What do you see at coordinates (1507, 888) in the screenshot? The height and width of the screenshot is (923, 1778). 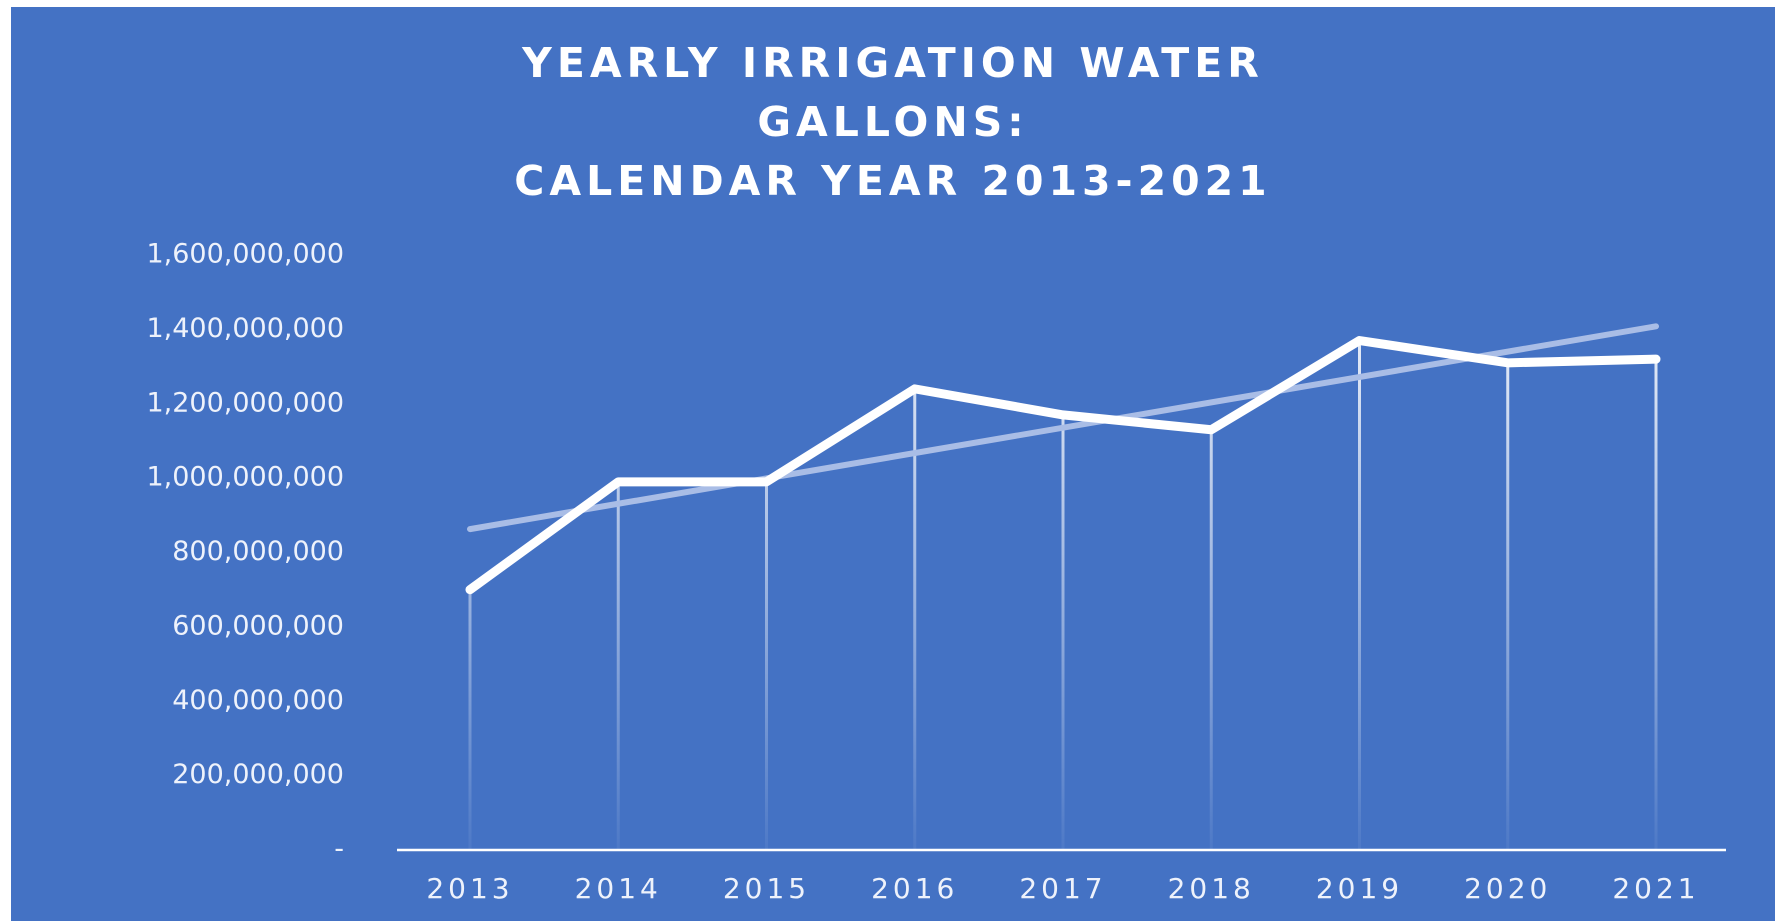 I see `x-tick-label: 2020` at bounding box center [1507, 888].